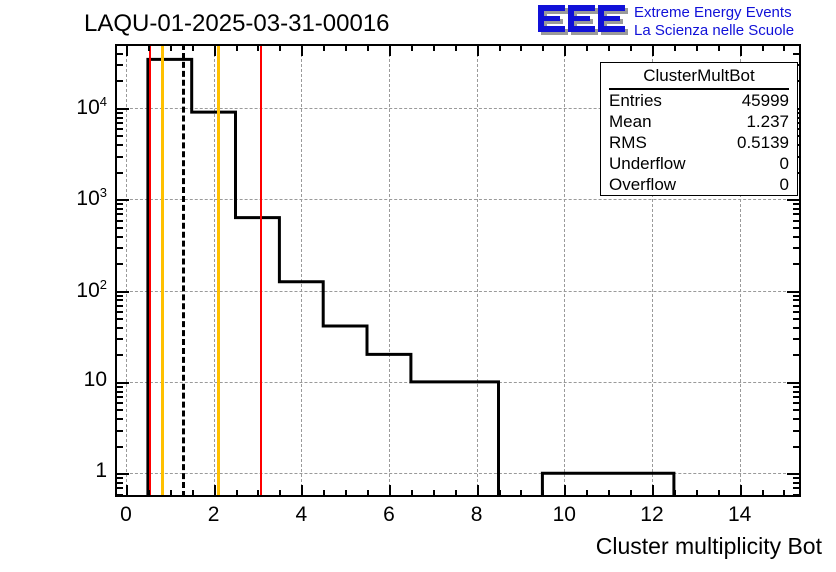 The height and width of the screenshot is (572, 836). Describe the element at coordinates (699, 121) in the screenshot. I see `stats-row: Mean 1.237` at that location.